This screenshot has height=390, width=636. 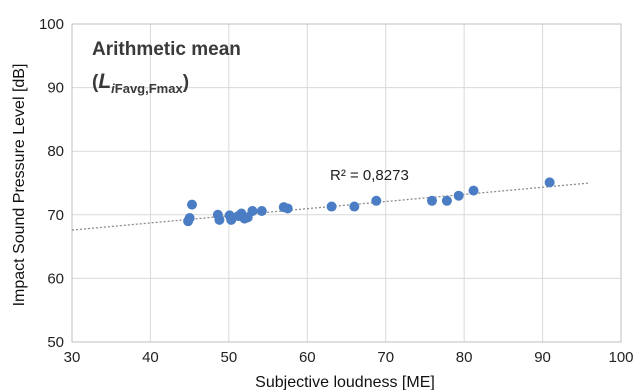 What do you see at coordinates (19, 185) in the screenshot?
I see `y-axis-title: Impact Sound Pressure Level [dB]` at bounding box center [19, 185].